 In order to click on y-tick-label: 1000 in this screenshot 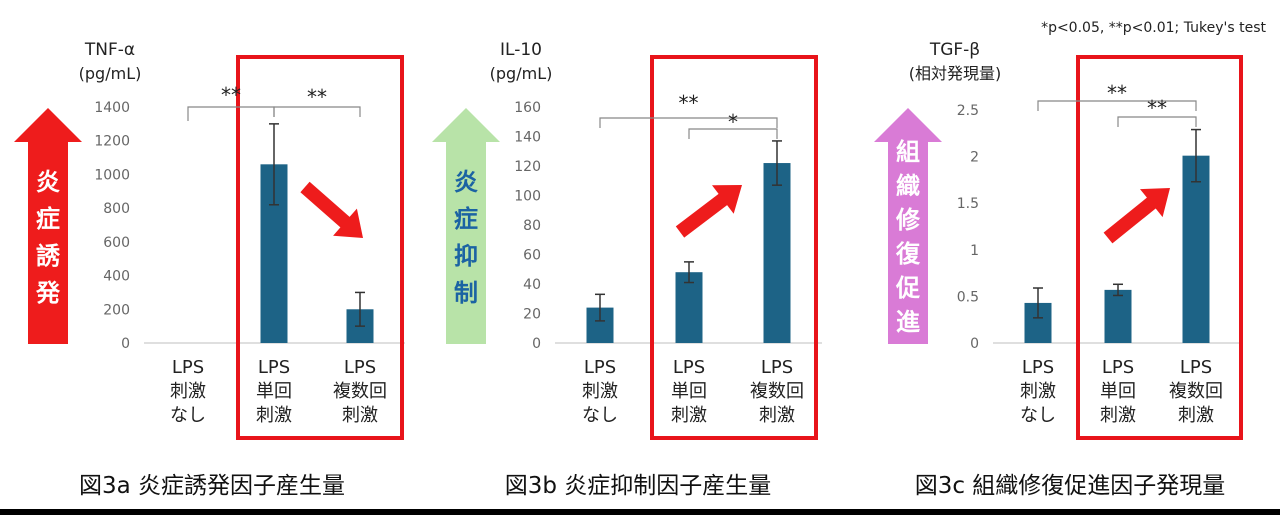, I will do `click(112, 175)`.